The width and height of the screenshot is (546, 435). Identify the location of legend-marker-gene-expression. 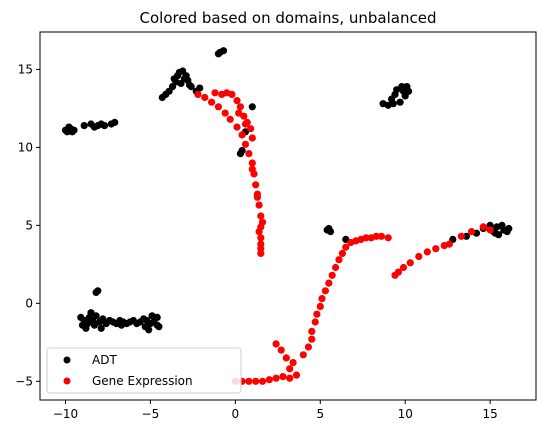
(67, 381).